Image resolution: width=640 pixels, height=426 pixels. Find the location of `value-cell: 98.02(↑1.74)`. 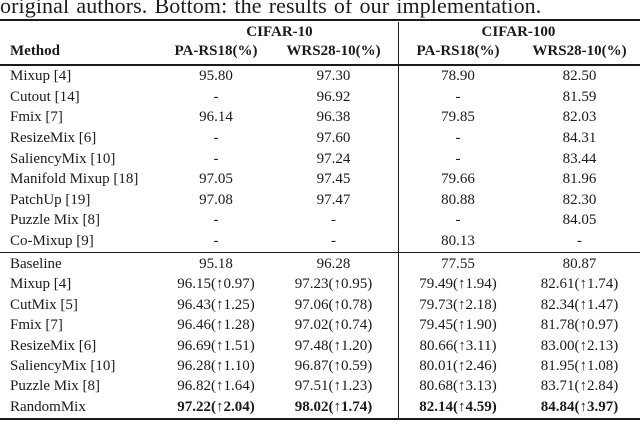

value-cell: 98.02(↑1.74) is located at coordinates (333, 406).